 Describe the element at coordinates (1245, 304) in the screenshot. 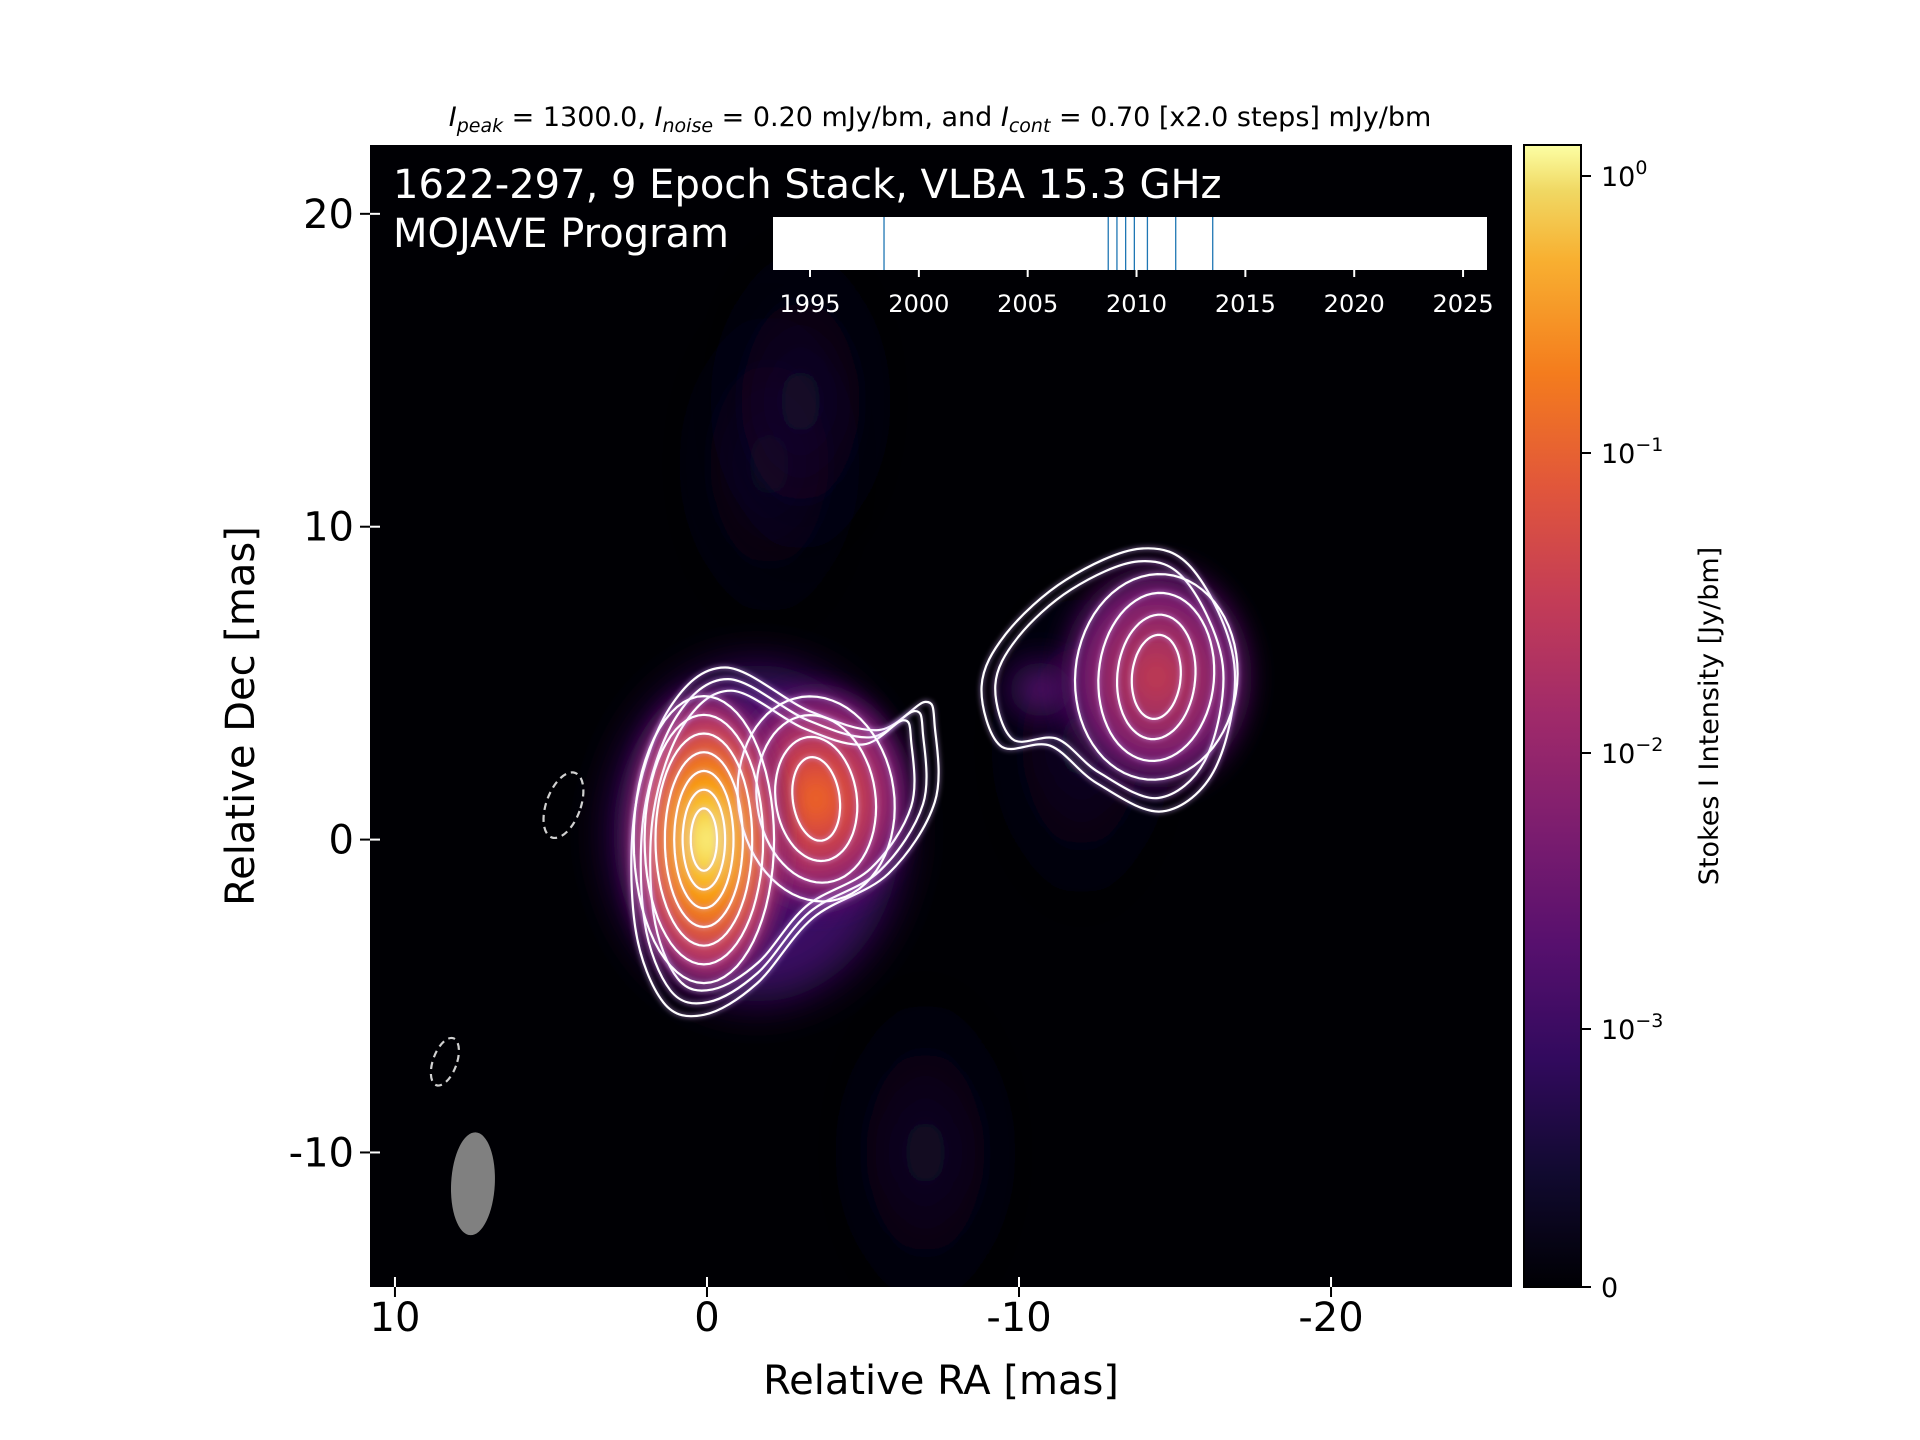

I see `timeline-tick-label: 2015` at that location.